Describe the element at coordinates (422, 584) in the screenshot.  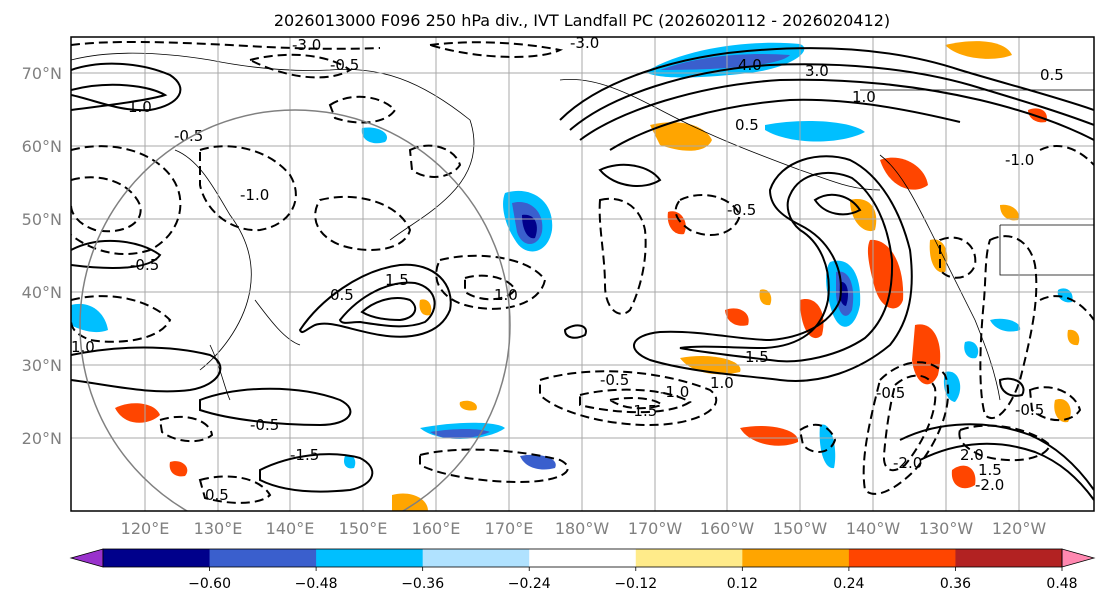
I see `colorbar-tick-label: −0.36` at that location.